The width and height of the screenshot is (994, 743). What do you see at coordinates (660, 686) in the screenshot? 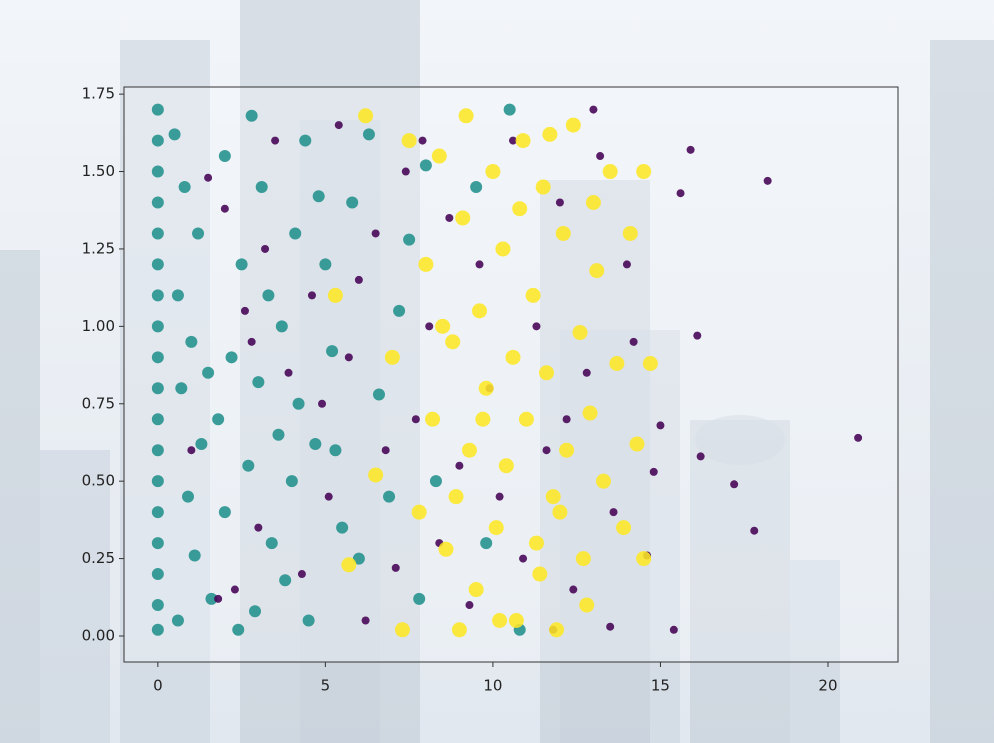
I see `x-tick-label: 15` at bounding box center [660, 686].